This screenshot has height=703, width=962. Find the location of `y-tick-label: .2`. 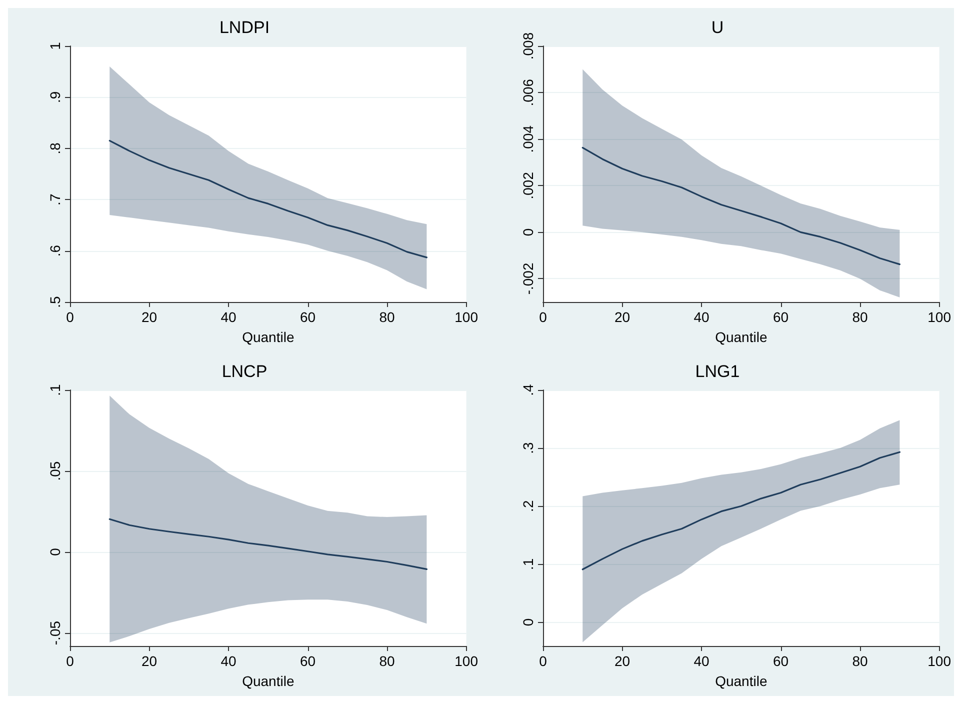

y-tick-label: .2 is located at coordinates (528, 506).